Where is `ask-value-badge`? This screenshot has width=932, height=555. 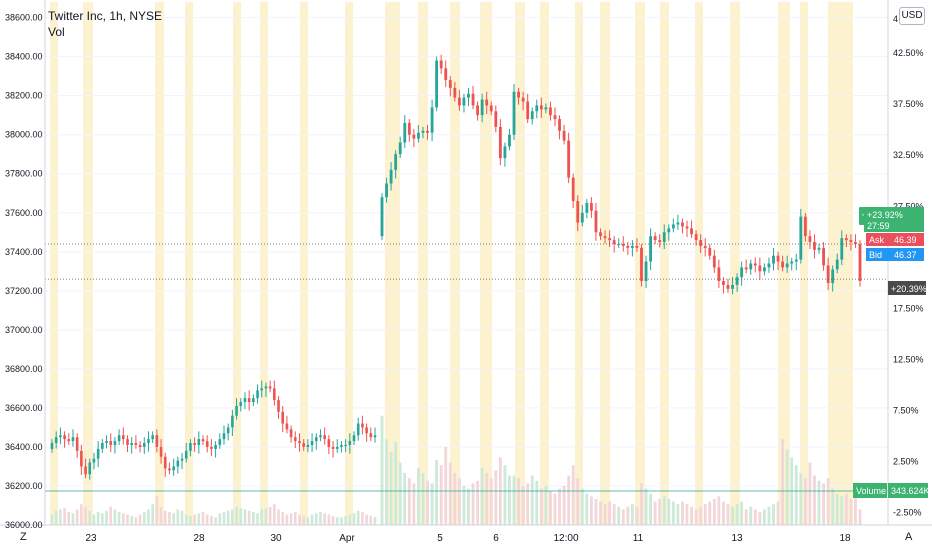
ask-value-badge is located at coordinates (906, 239).